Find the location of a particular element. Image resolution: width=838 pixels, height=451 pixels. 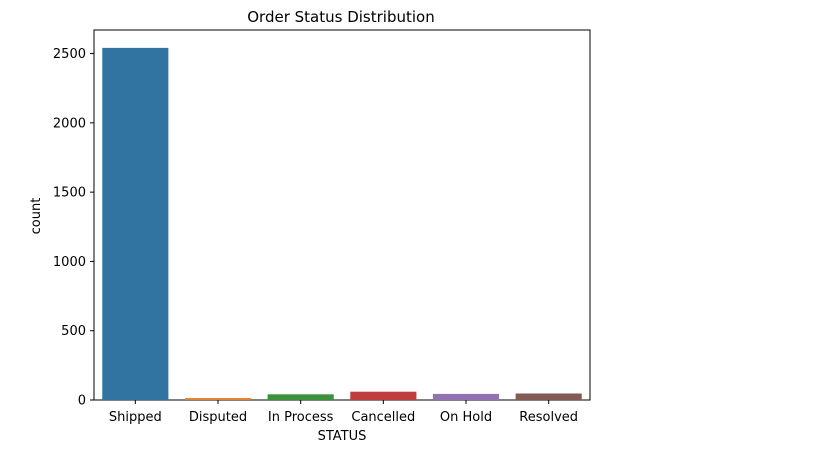

y-tick-label: 500 is located at coordinates (73, 331).